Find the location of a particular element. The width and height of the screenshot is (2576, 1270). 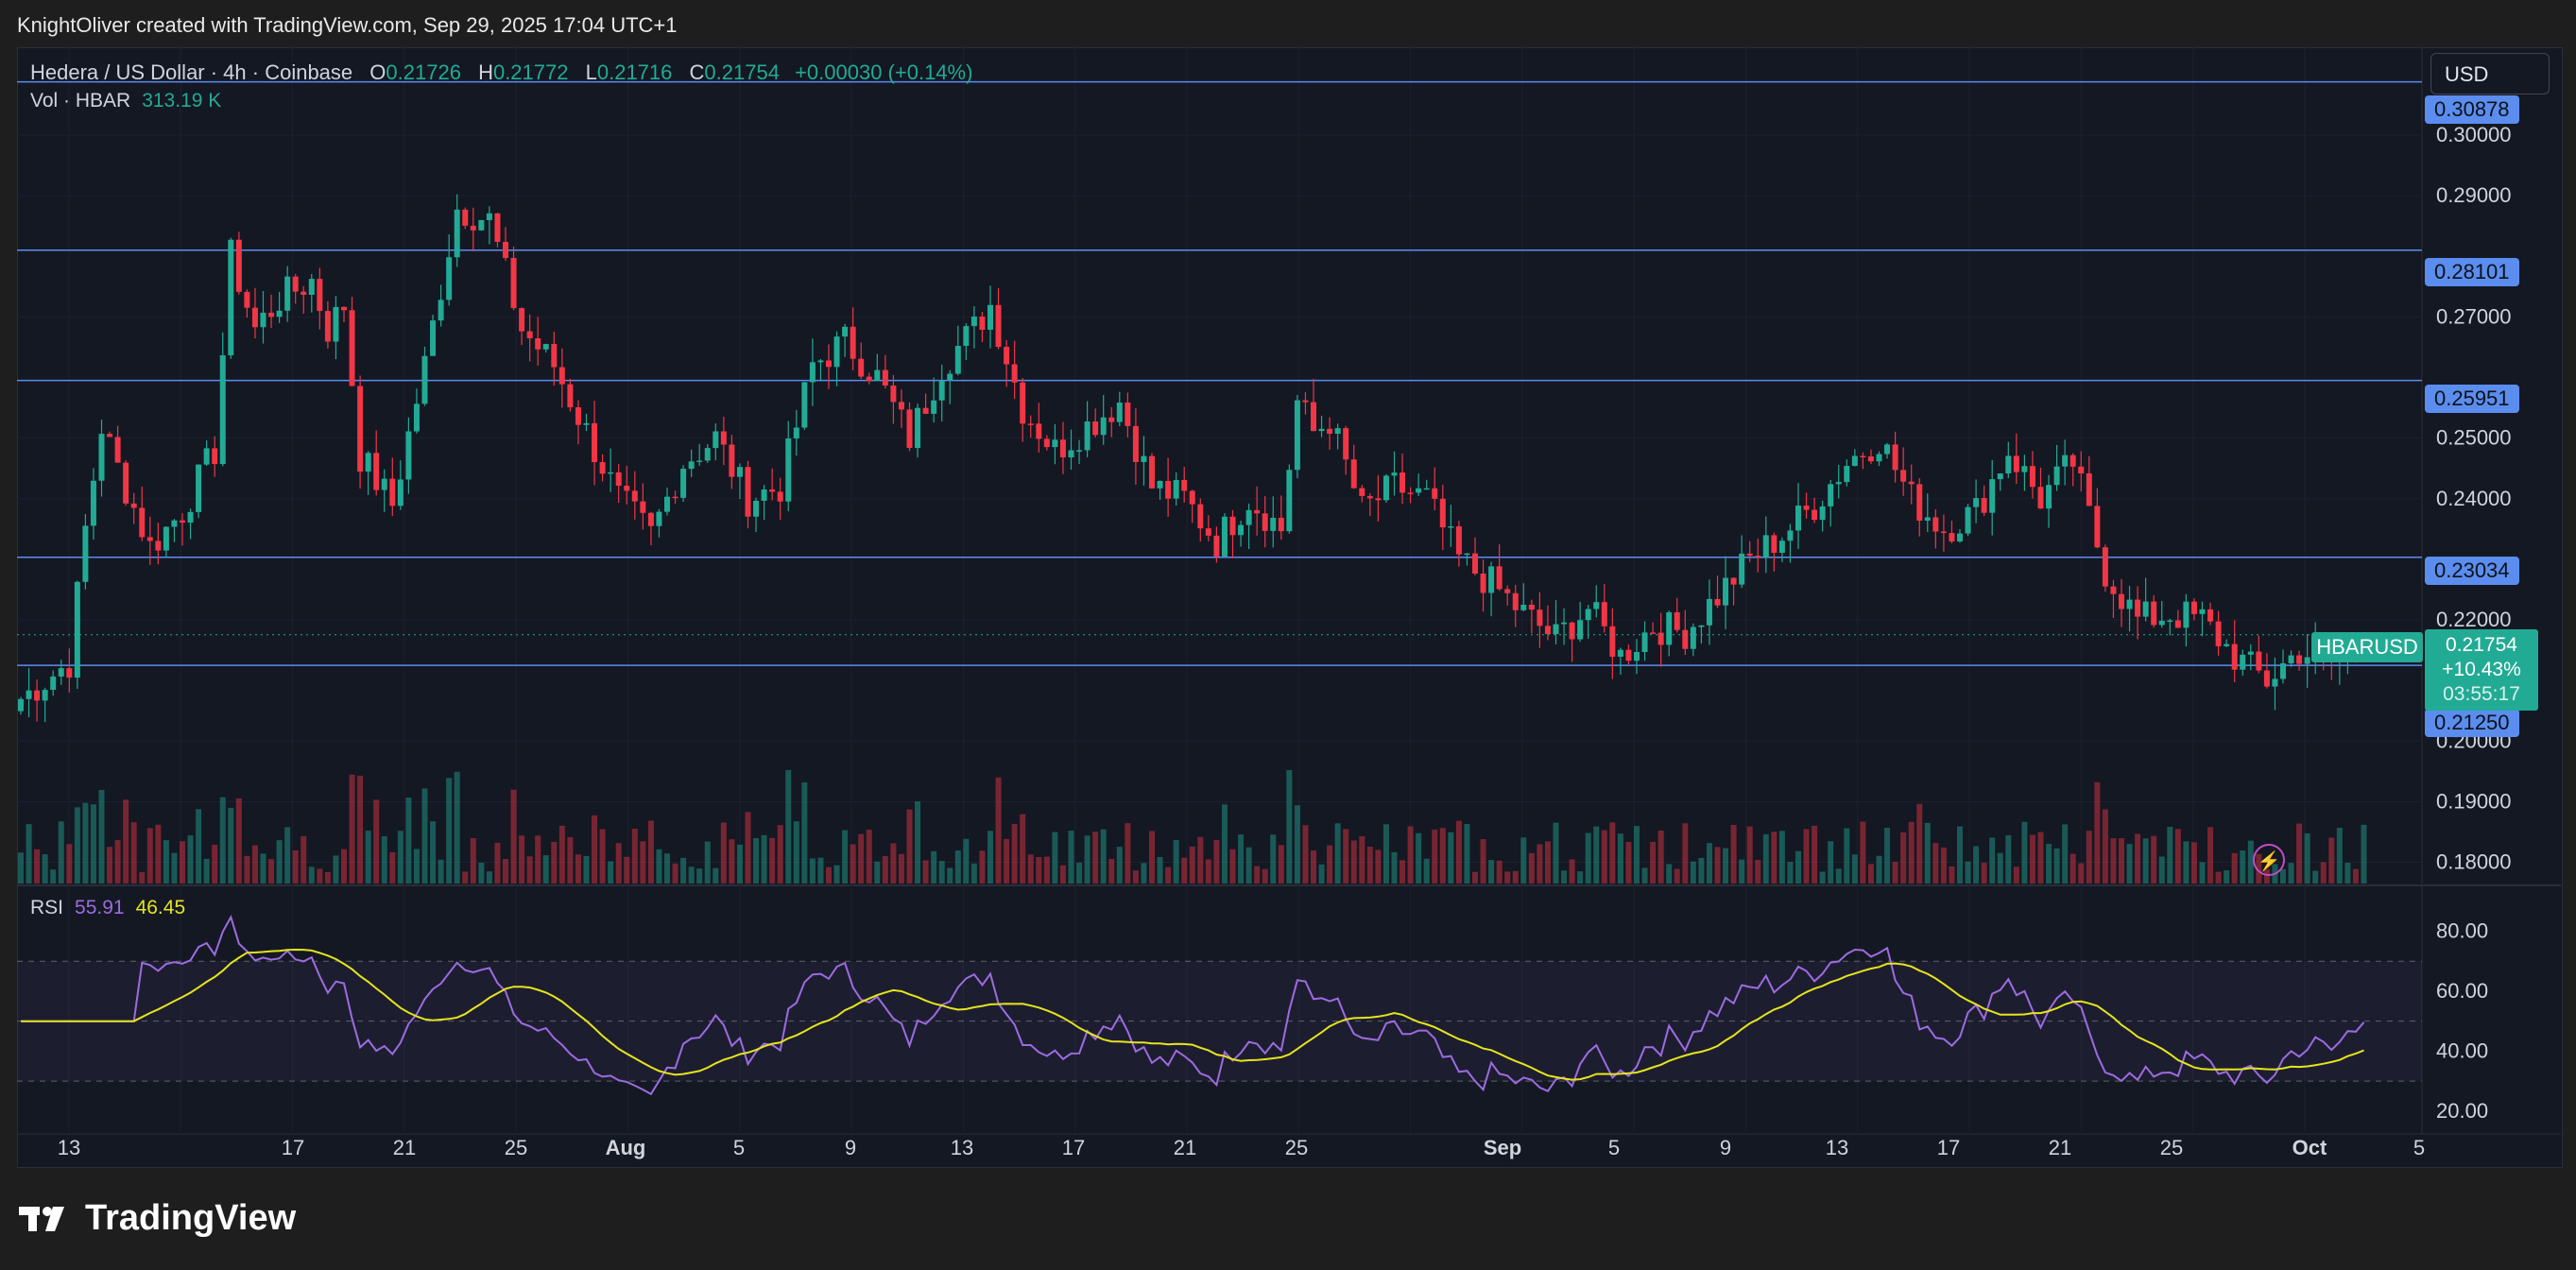

level-label: 0.23034 is located at coordinates (2472, 571).